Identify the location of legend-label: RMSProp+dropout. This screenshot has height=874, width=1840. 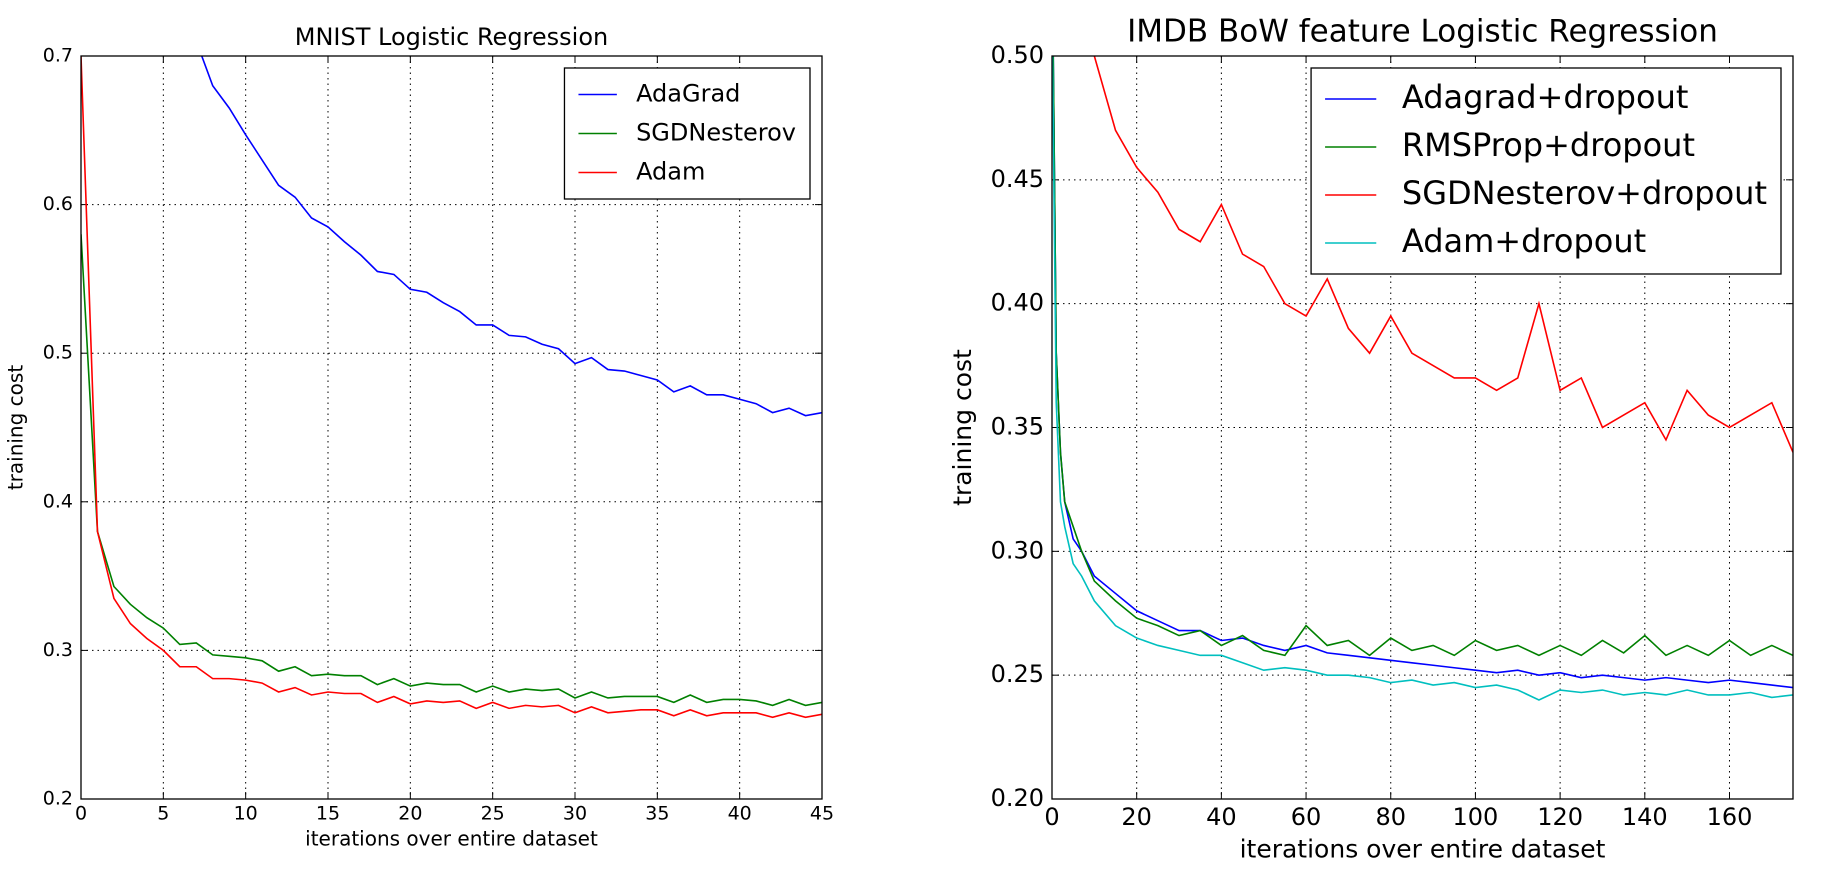
(1548, 145).